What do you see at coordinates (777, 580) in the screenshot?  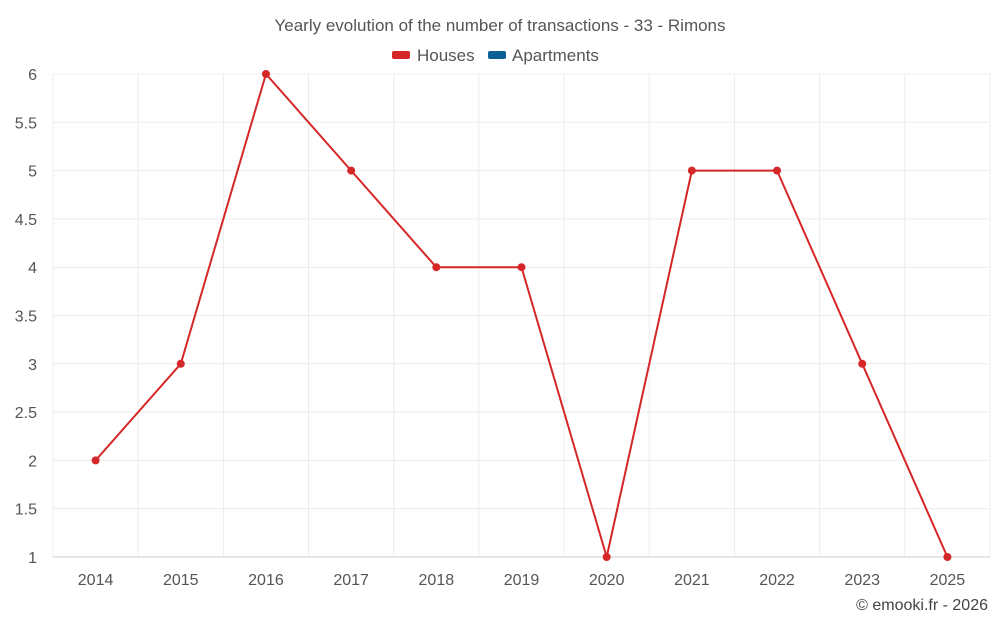 I see `x-tick-label: 2022` at bounding box center [777, 580].